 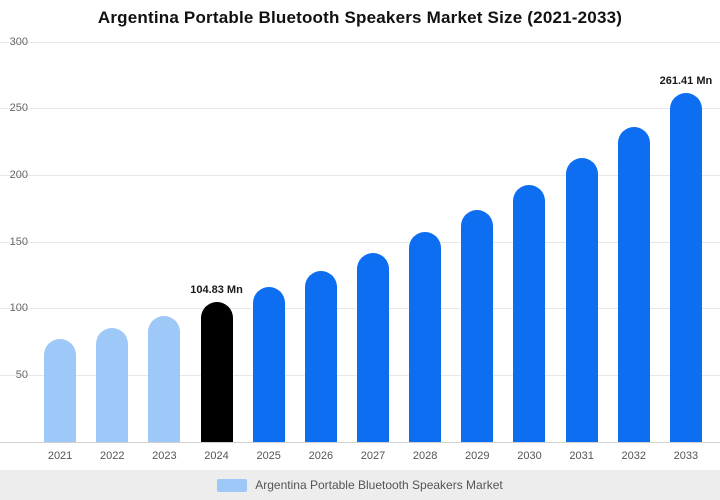 What do you see at coordinates (477, 325) in the screenshot?
I see `bar-2029` at bounding box center [477, 325].